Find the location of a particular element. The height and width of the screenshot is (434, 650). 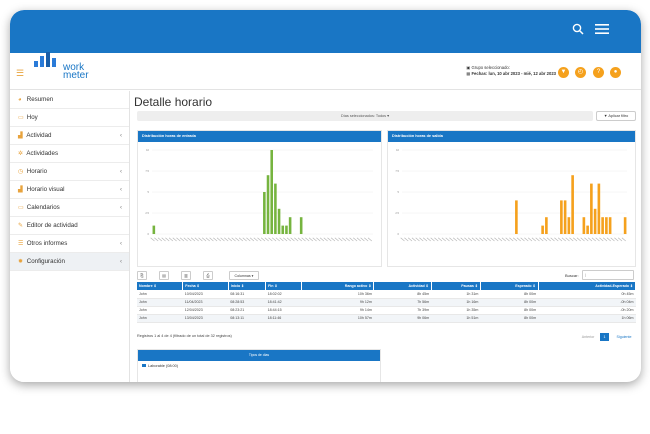

sidebar-item-7: ✎ Editor de actividad is located at coordinates (69, 226).